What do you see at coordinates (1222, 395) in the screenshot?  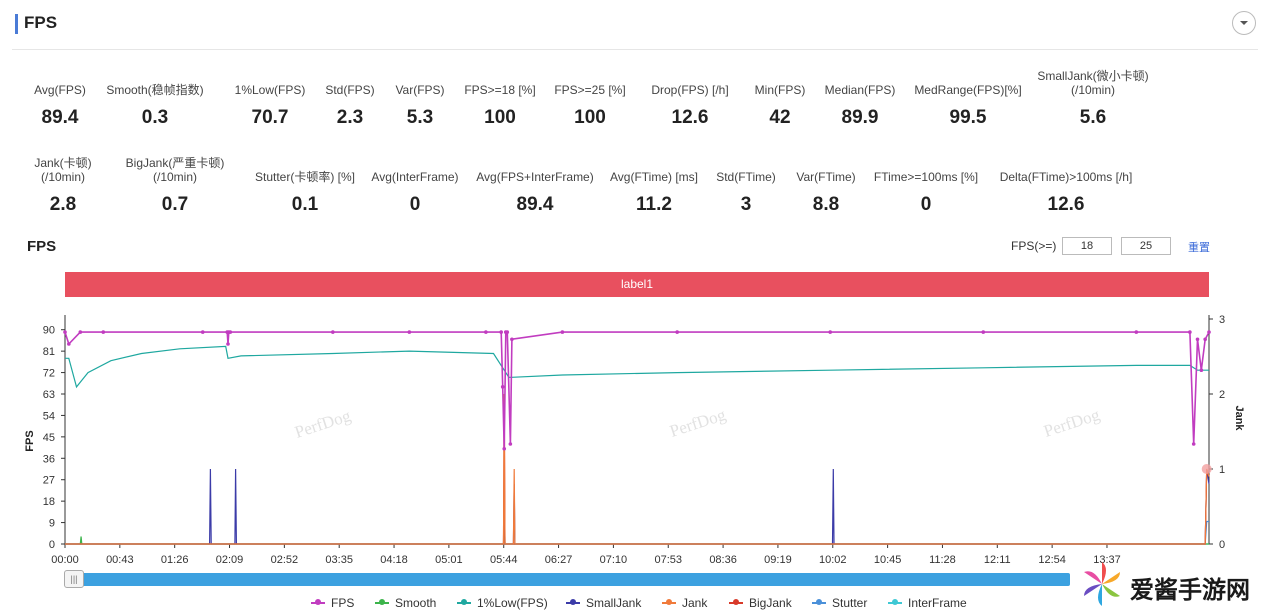 I see `y-right-tick-label: 2` at bounding box center [1222, 395].